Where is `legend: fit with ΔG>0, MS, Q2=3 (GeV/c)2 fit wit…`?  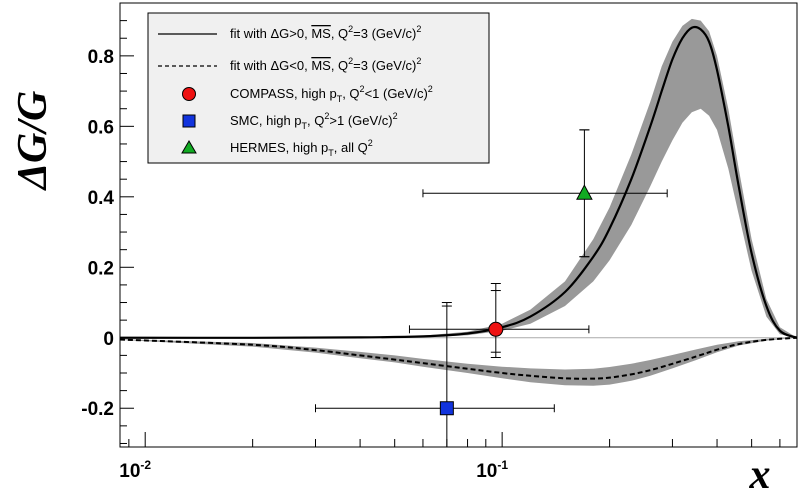
legend: fit with ΔG>0, MS, Q2=3 (GeV/c)2 fit wit… is located at coordinates (318, 88).